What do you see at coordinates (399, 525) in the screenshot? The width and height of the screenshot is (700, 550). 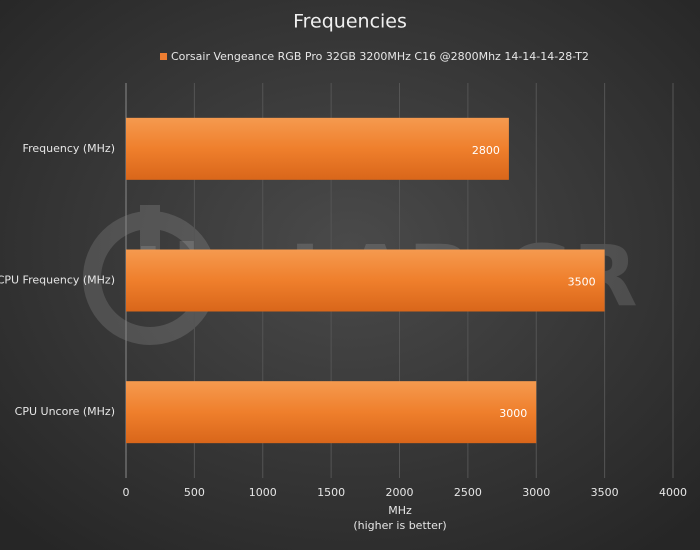 I see `x-axis-note: (higher is better)` at bounding box center [399, 525].